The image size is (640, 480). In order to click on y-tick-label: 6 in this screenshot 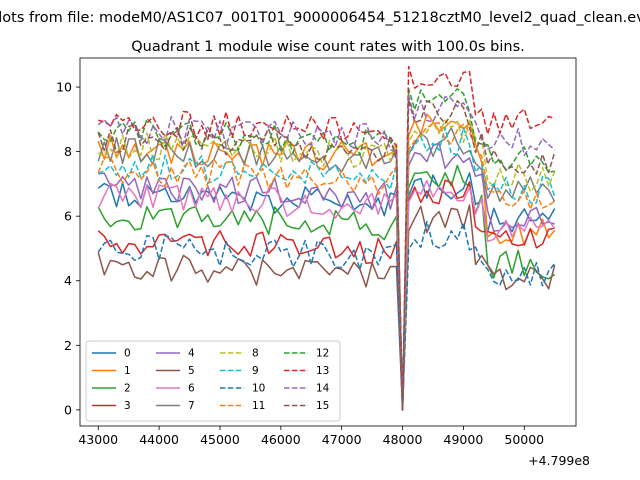, I will do `click(68, 216)`.